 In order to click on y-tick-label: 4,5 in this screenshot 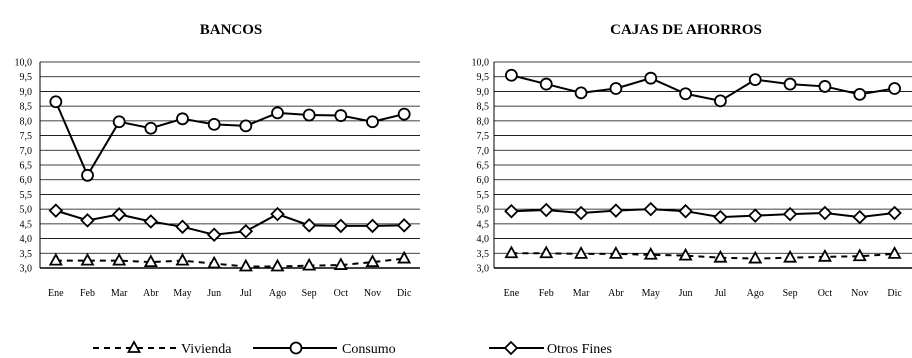, I will do `click(483, 224)`.